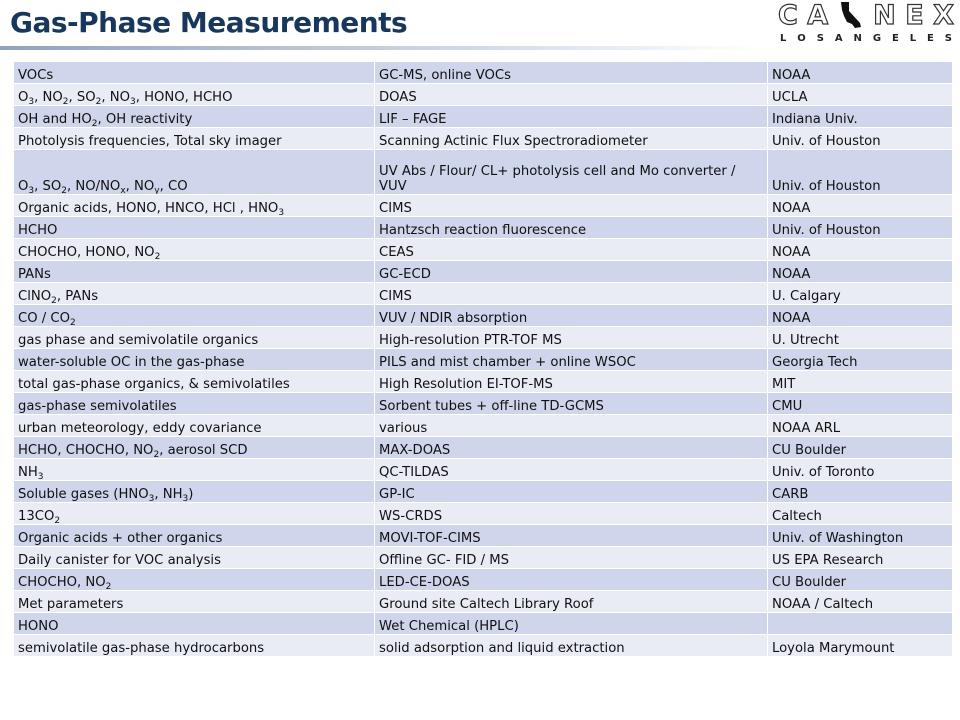 The width and height of the screenshot is (960, 720). Describe the element at coordinates (801, 38) in the screenshot. I see `logo-subtitle-letter: O` at that location.